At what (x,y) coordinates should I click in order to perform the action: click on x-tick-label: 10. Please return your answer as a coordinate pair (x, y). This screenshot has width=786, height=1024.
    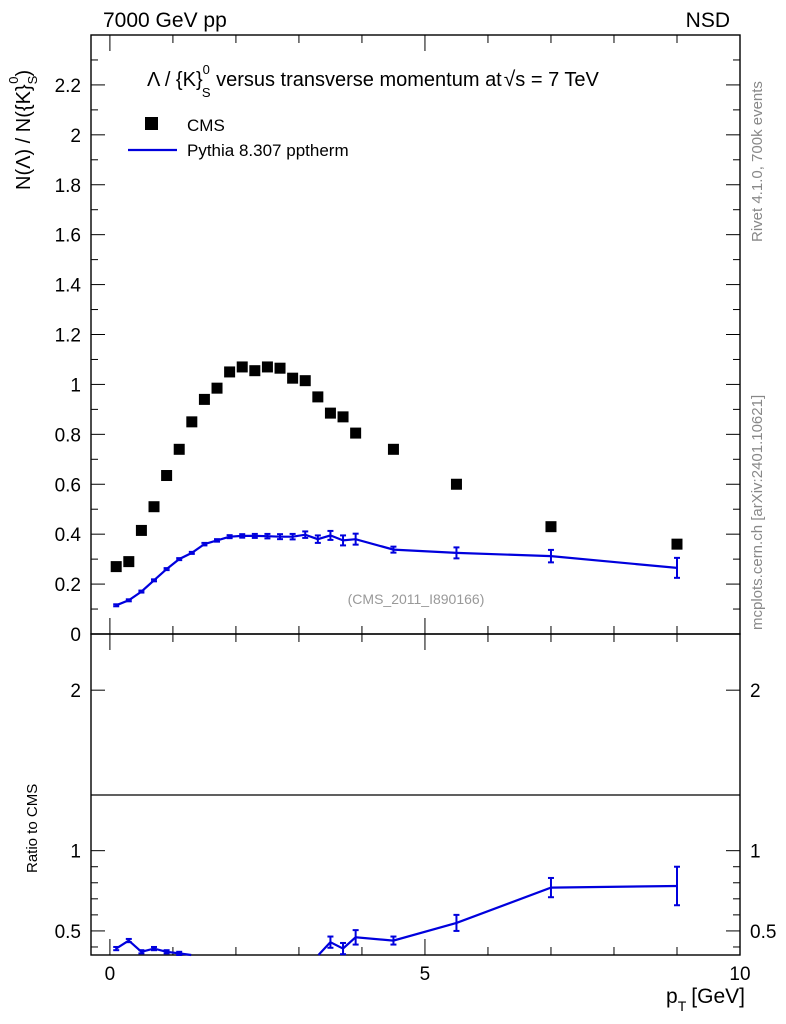
    Looking at the image, I should click on (739, 974).